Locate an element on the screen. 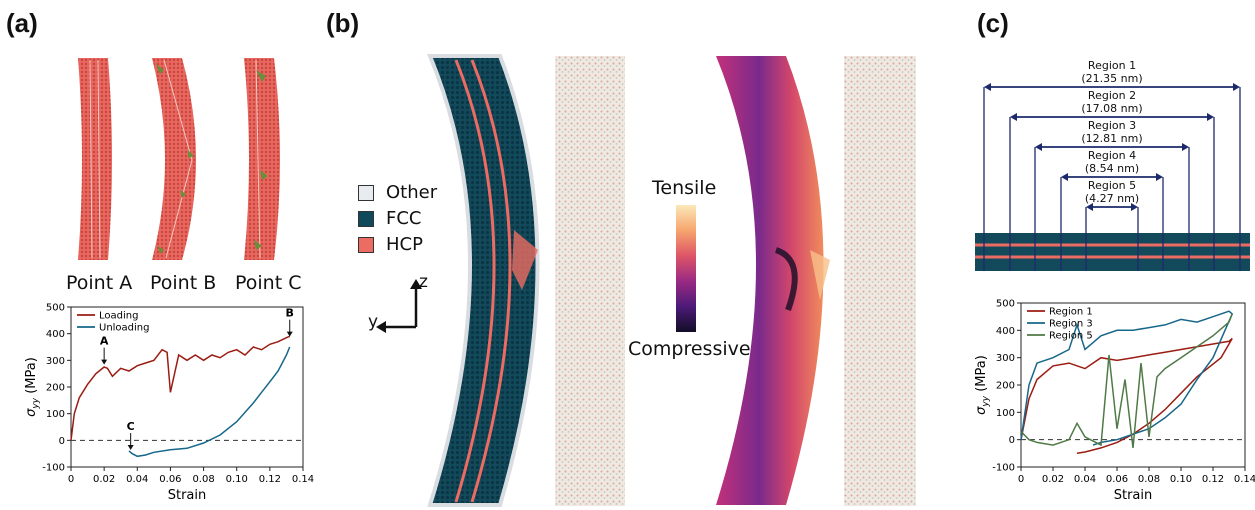 This screenshot has height=510, width=1255. region-size-1: (21.35 nm) is located at coordinates (1112, 78).